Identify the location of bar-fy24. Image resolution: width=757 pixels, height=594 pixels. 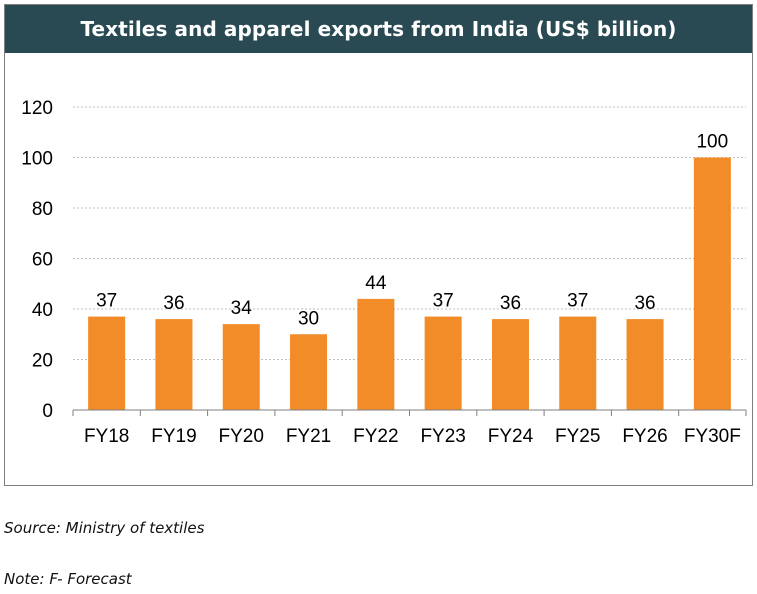
(510, 364).